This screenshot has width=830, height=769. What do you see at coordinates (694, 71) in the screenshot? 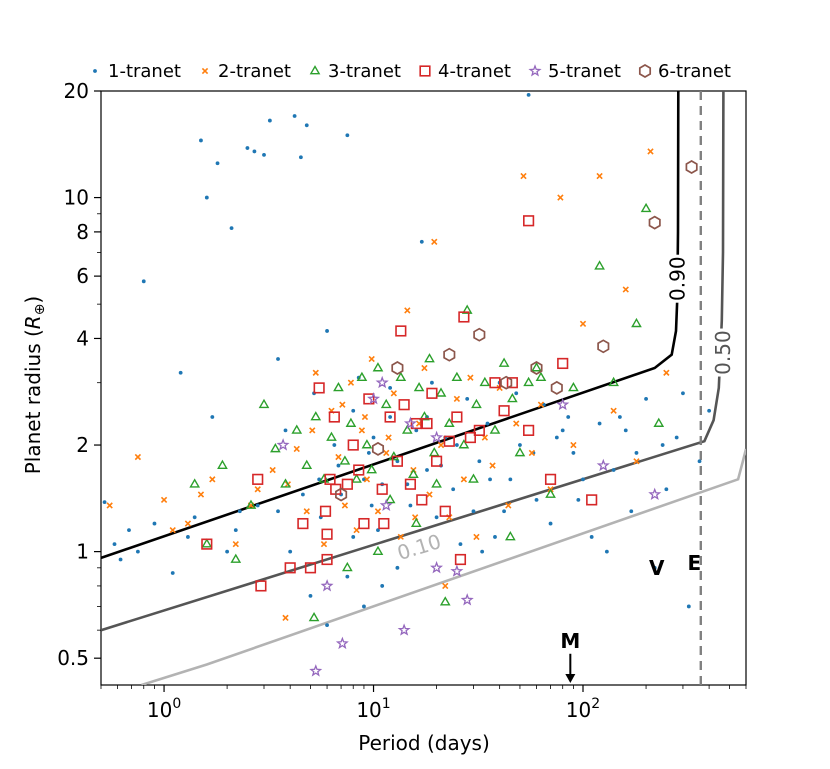
I see `legend-label-6-tranet: 6-tranet` at bounding box center [694, 71].